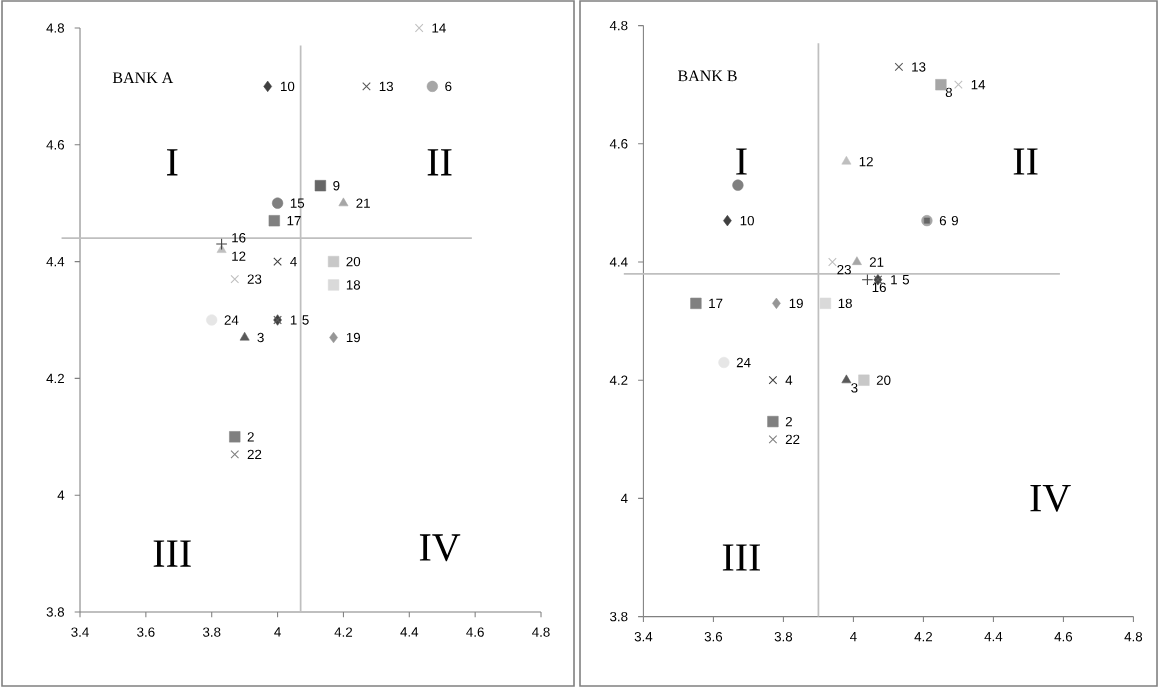 This screenshot has height=687, width=1159. What do you see at coordinates (707, 76) in the screenshot?
I see `text: BANK B` at bounding box center [707, 76].